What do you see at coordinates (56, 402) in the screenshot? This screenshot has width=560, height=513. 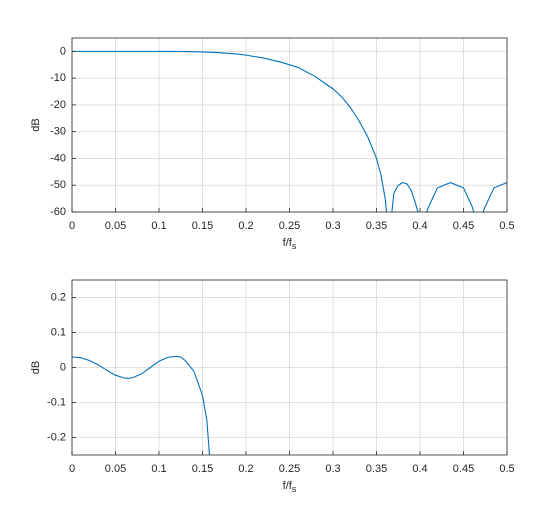 I see `y-tick-label: -0.1` at bounding box center [56, 402].